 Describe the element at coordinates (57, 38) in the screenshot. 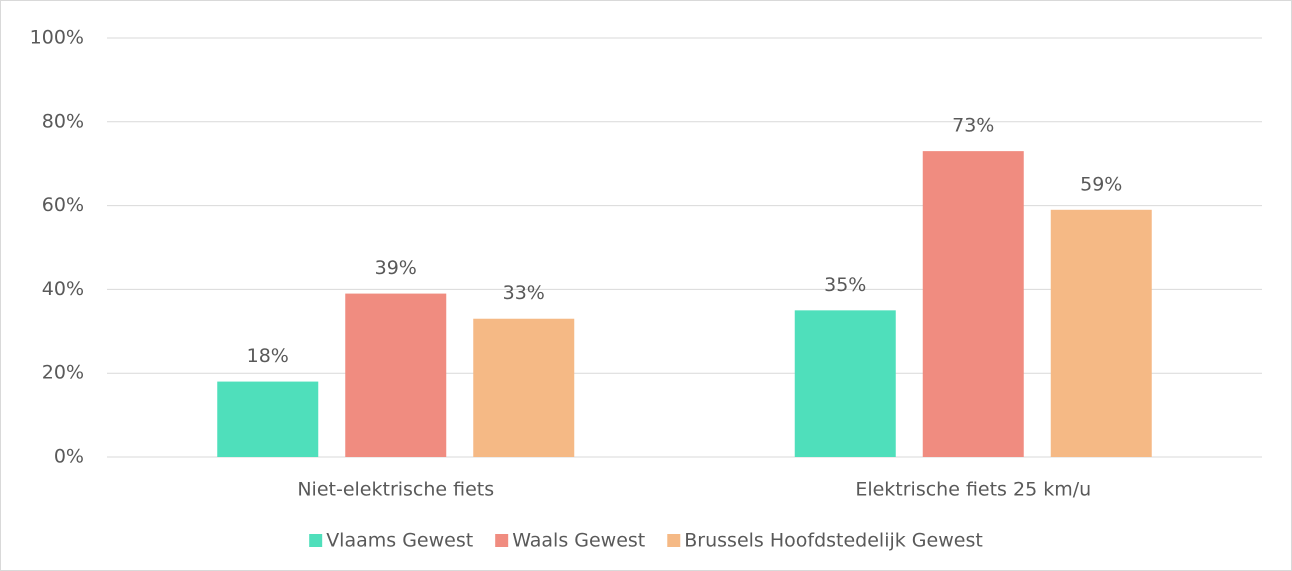

I see `y-tick-label: 100%` at that location.